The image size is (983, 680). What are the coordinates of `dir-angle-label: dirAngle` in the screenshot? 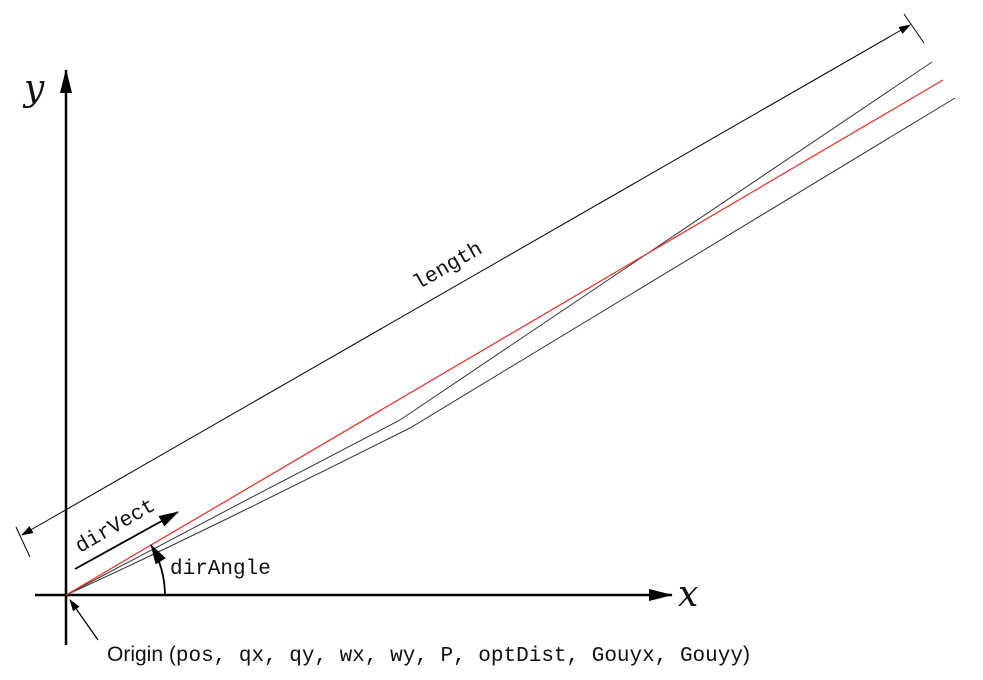 It's located at (220, 569).